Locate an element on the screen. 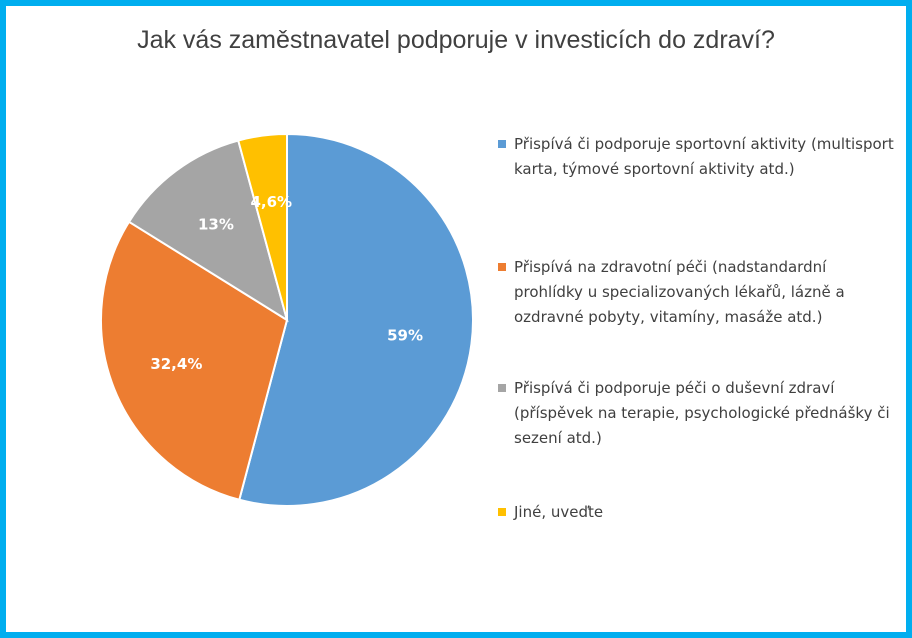  legend-swatch-other is located at coordinates (502, 512).